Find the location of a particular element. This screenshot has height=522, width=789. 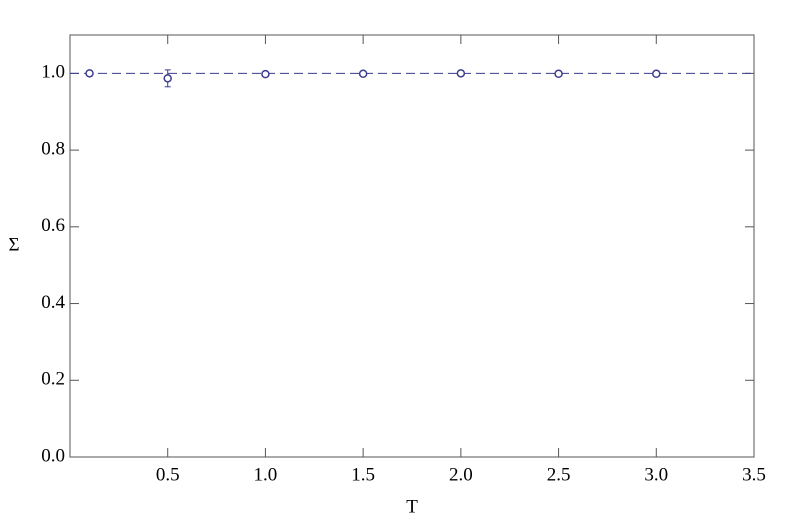

x-tick-label: 1.5 is located at coordinates (363, 474).